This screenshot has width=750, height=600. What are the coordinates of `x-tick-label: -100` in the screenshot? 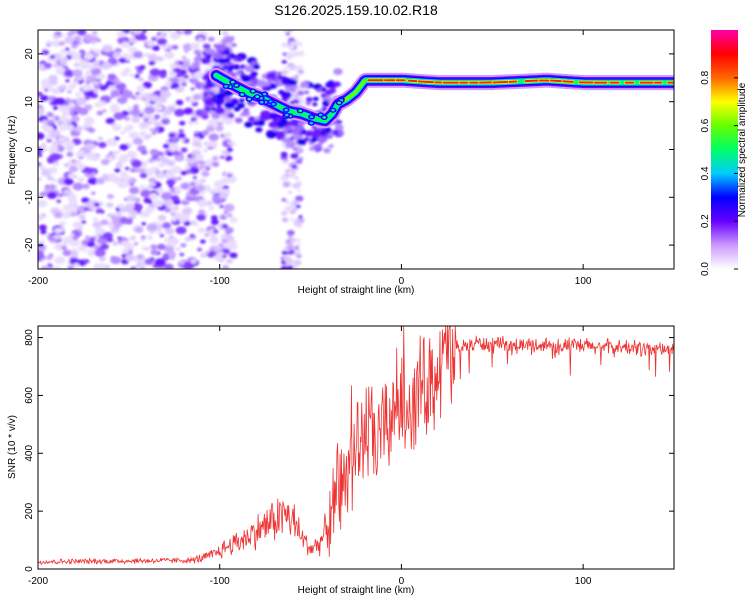 It's located at (220, 281).